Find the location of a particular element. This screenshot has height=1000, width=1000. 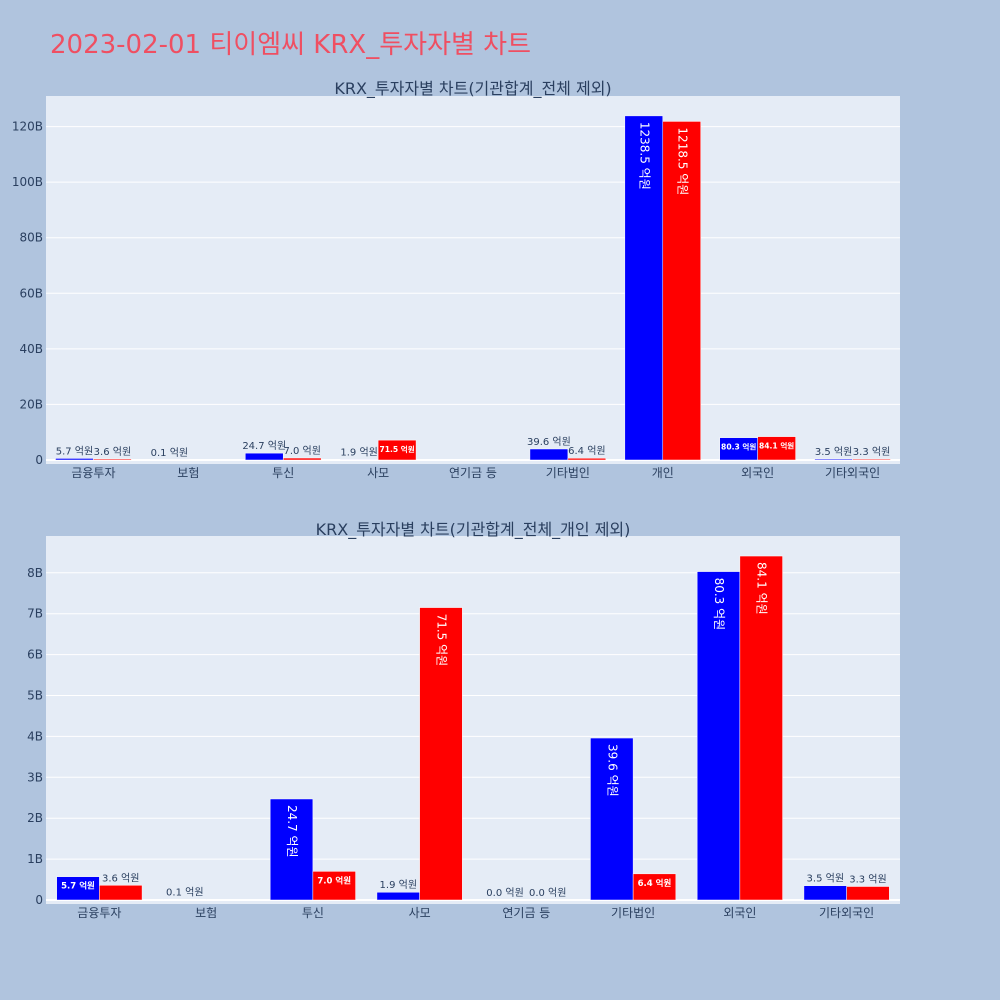

y-tick-label: 100B is located at coordinates (27, 182).